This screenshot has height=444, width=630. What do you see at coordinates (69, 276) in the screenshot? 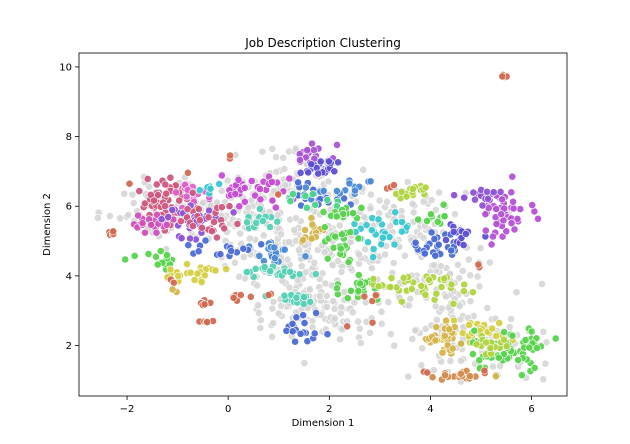
I see `y-tick-label: 4` at bounding box center [69, 276].